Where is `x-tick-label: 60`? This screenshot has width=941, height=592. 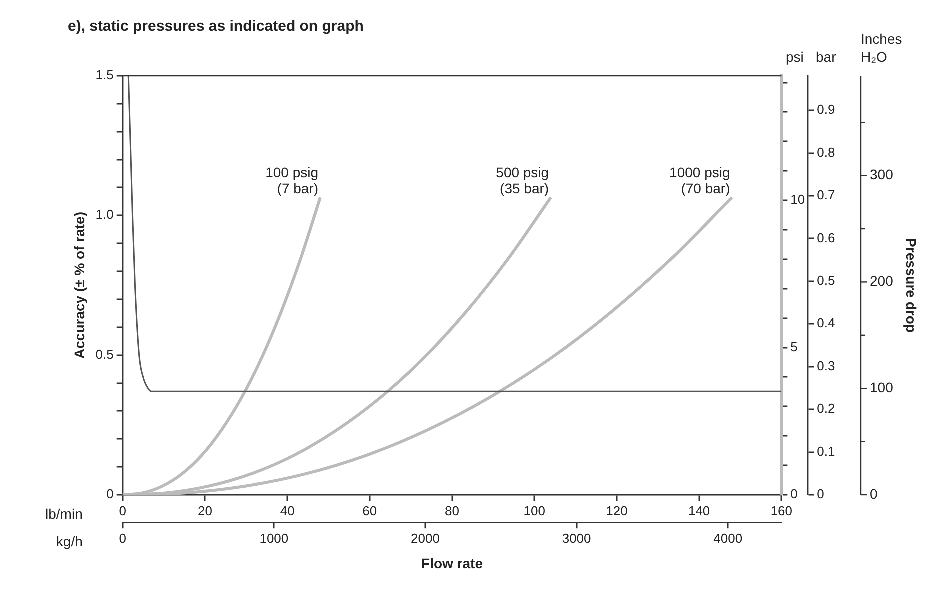 x-tick-label: 60 is located at coordinates (370, 510).